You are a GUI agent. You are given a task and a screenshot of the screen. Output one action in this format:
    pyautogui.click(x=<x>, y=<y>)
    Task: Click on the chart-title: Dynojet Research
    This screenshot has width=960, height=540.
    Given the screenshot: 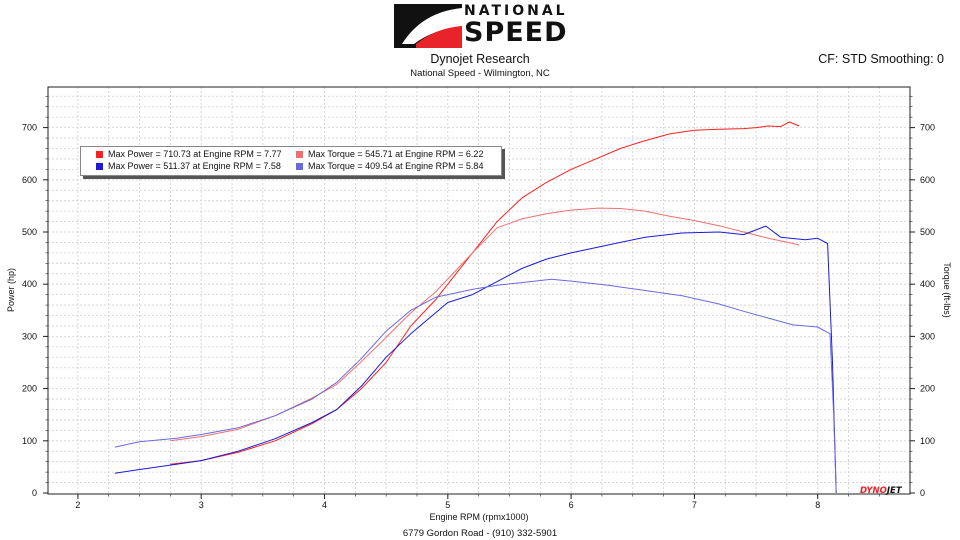 What is the action you would take?
    pyautogui.click(x=480, y=59)
    